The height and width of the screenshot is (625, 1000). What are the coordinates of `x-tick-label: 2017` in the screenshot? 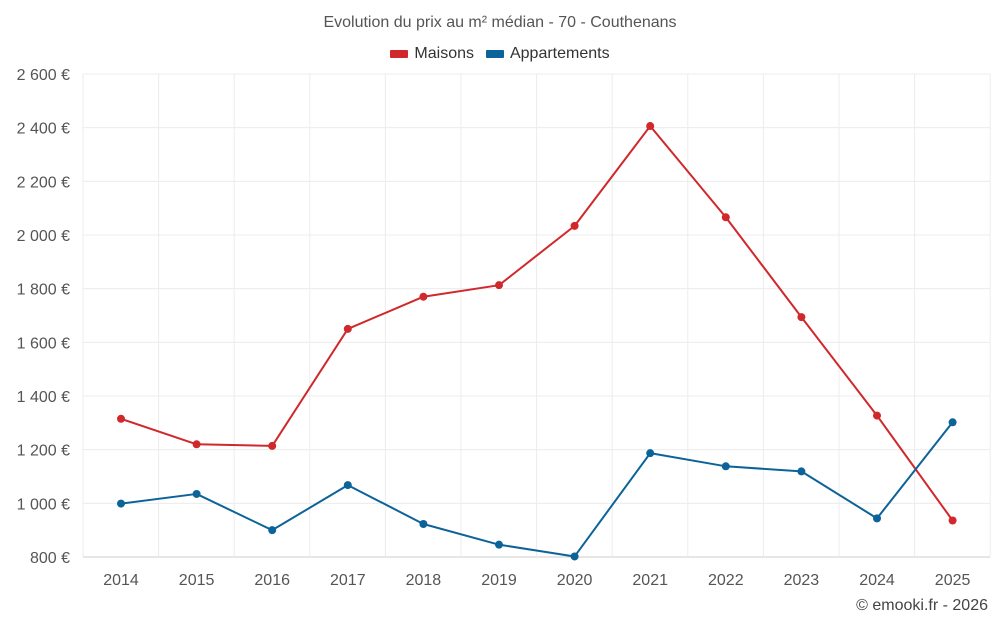 It's located at (348, 580).